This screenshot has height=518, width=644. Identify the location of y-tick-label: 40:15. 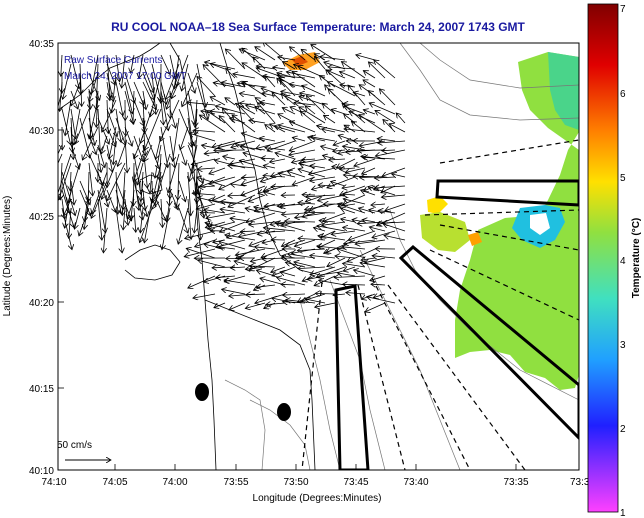
(41, 389).